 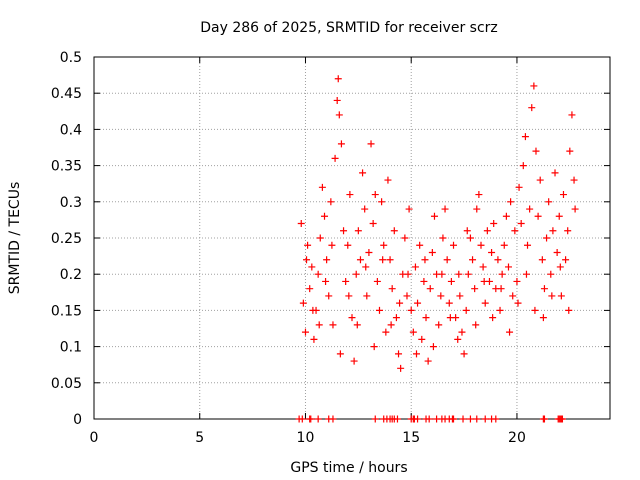 What do you see at coordinates (15, 238) in the screenshot?
I see `y-axis-title: SRMTID / TECUs` at bounding box center [15, 238].